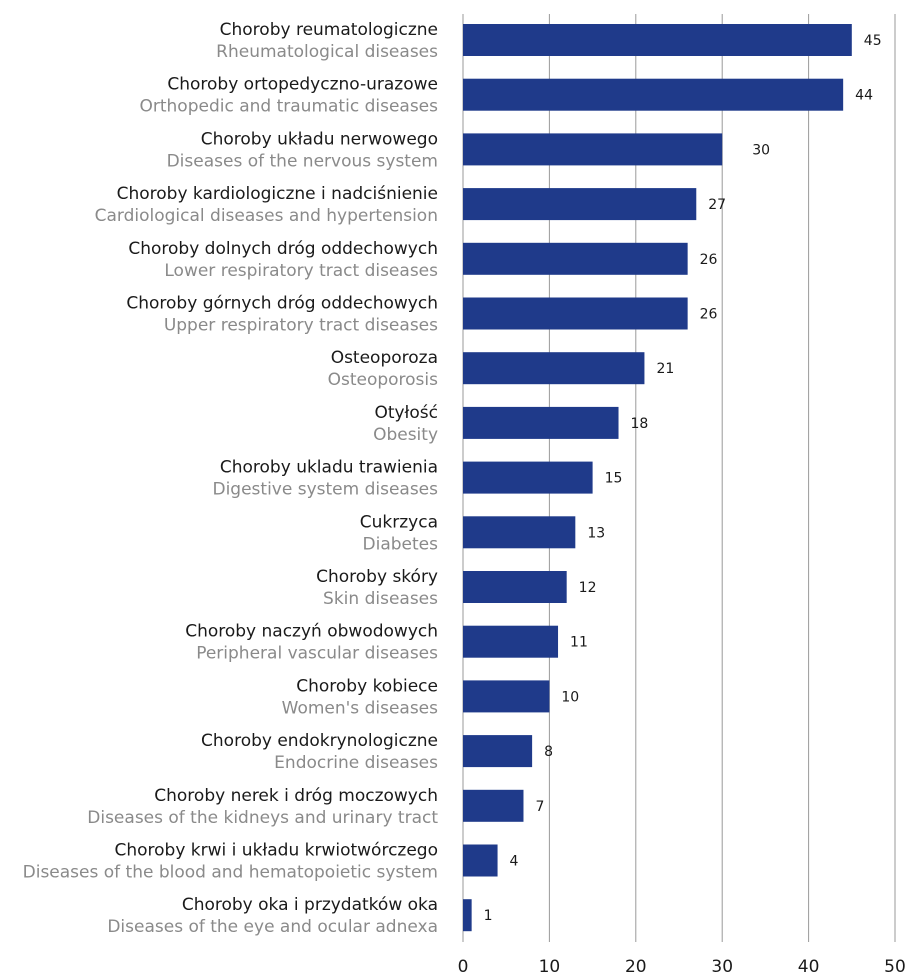 This screenshot has height=977, width=907. I want to click on value-label: 12, so click(588, 588).